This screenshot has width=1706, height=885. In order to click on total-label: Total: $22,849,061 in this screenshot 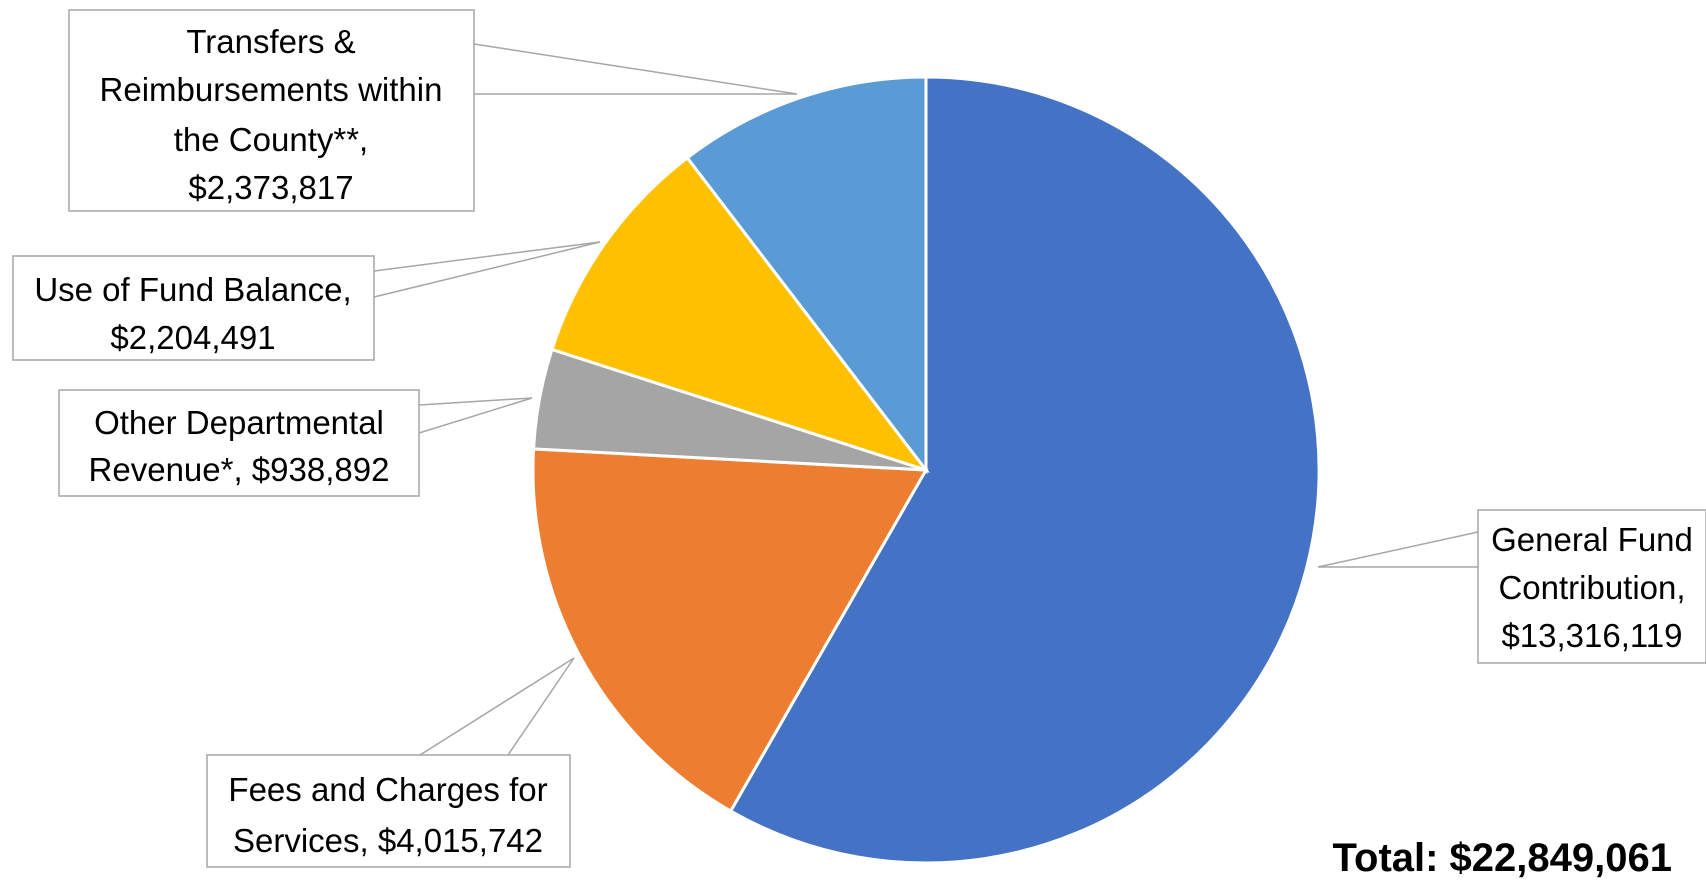, I will do `click(1502, 858)`.